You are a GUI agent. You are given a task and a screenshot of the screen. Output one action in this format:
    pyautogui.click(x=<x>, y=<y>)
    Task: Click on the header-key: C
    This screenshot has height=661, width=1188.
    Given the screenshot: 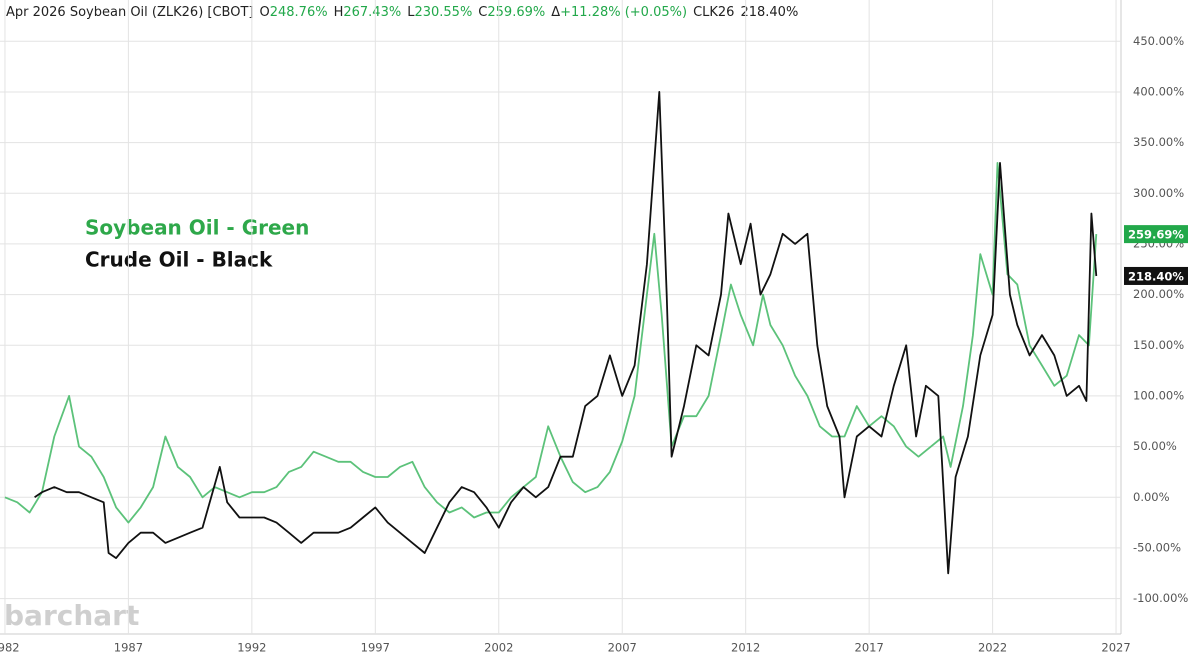 What is the action you would take?
    pyautogui.click(x=482, y=12)
    